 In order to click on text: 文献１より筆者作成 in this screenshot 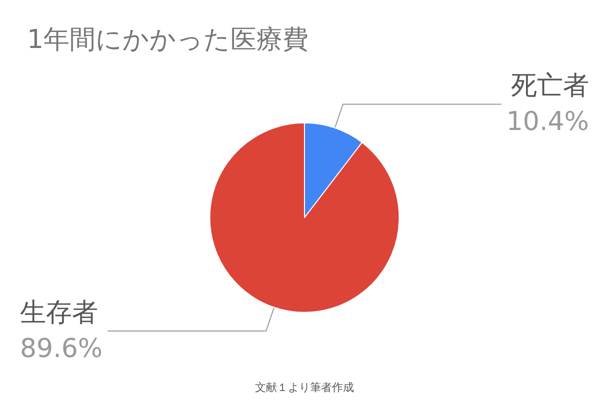, I will do `click(304, 387)`.